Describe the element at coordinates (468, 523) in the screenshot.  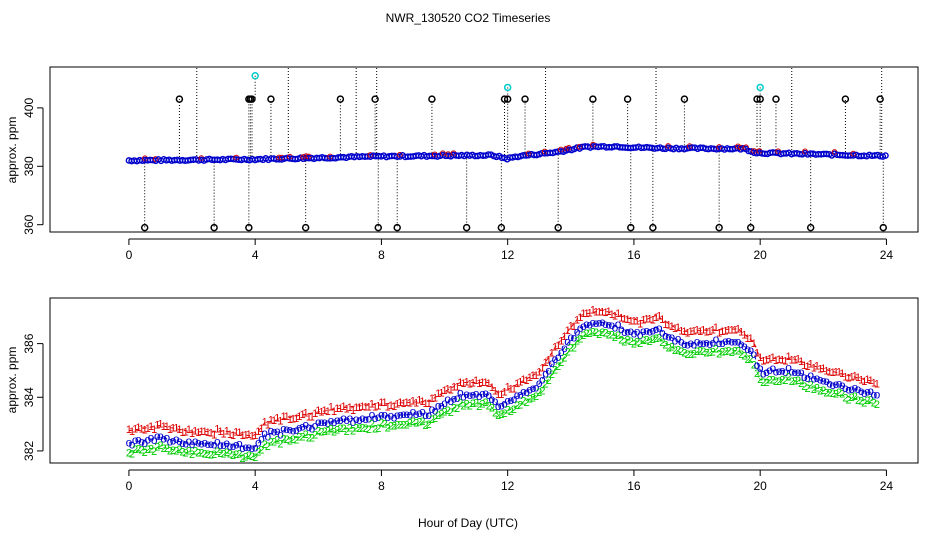
I see `bottom-x-axis-label: Hour of Day (UTC)` at that location.